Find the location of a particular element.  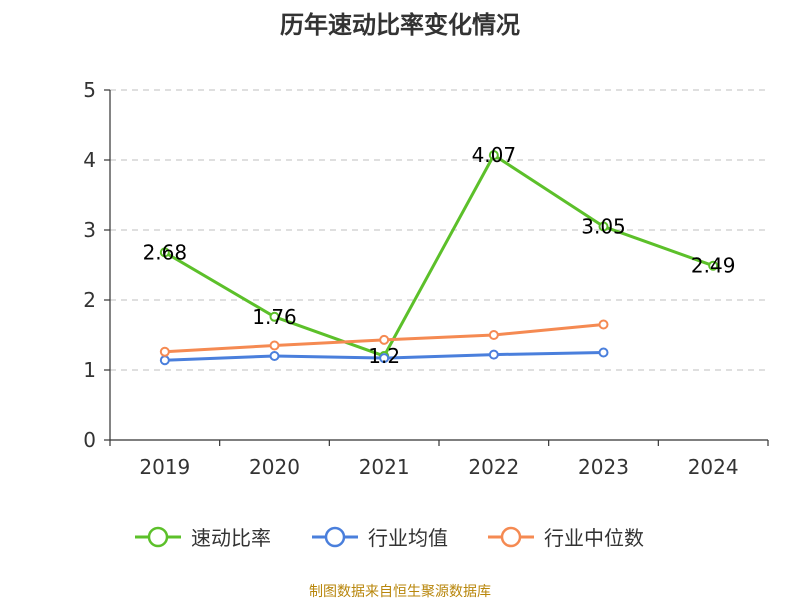

series-0-point-2022 is located at coordinates (493, 155).